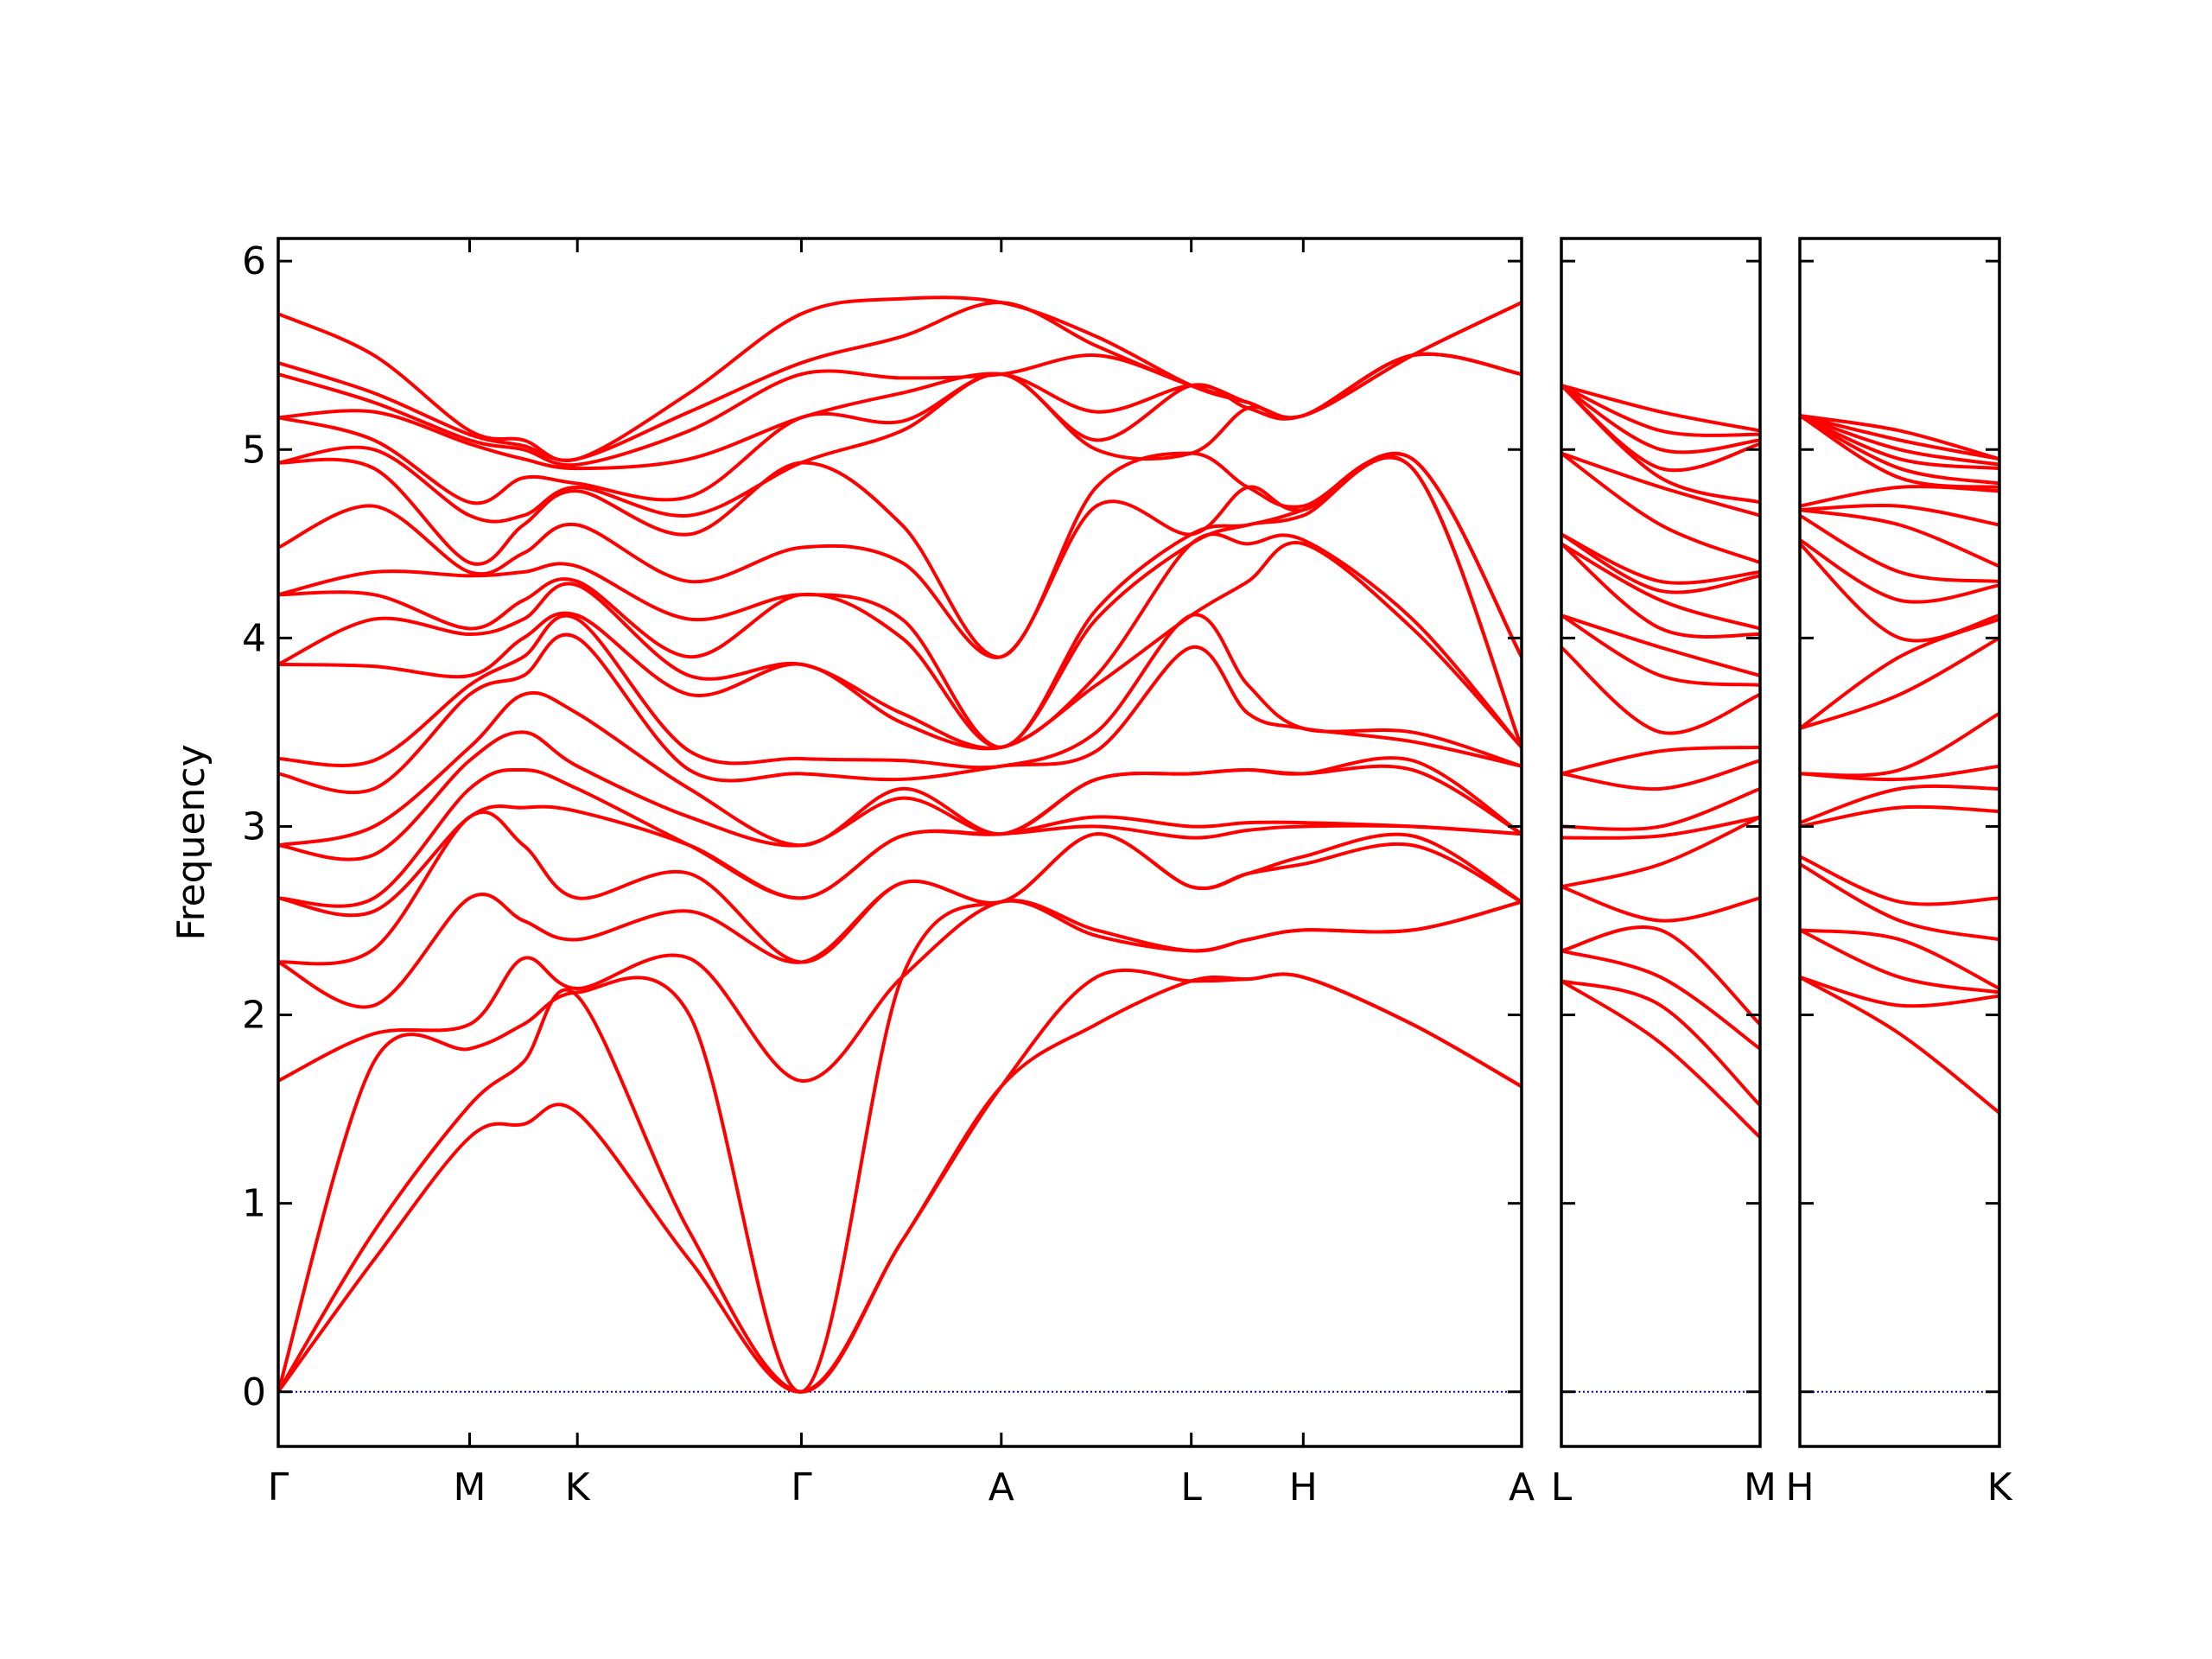  What do you see at coordinates (254, 261) in the screenshot?
I see `y-tick-label: 6` at bounding box center [254, 261].